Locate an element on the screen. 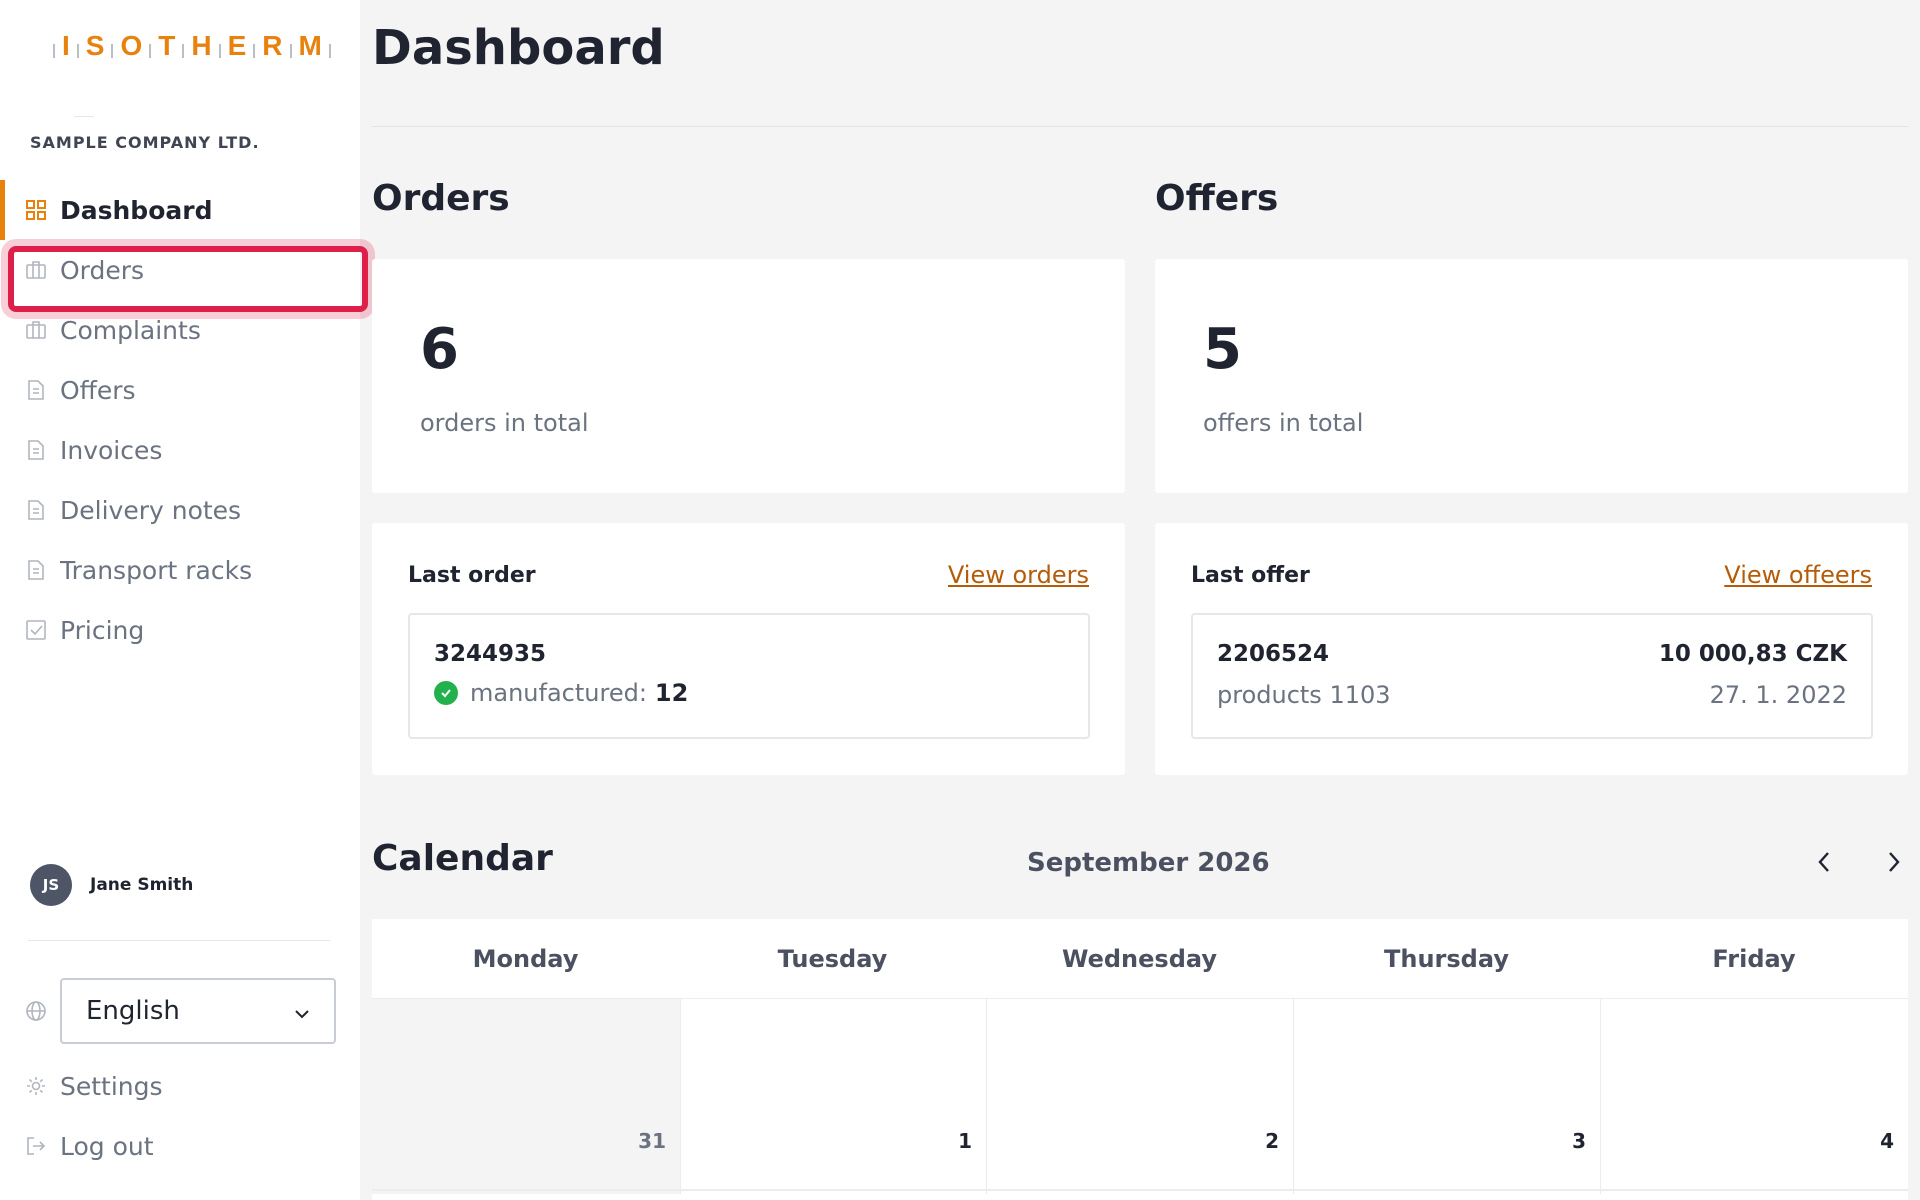 Image resolution: width=1920 pixels, height=1200 pixels. sidebar-item-pricing: Pricing is located at coordinates (180, 630).